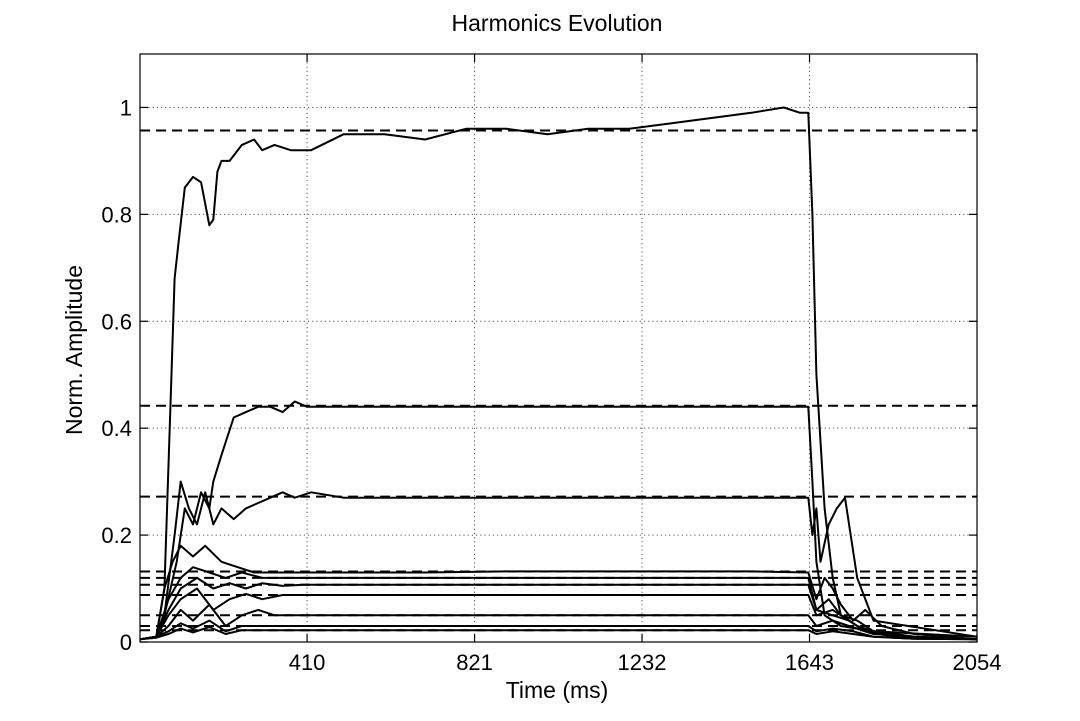 The image size is (1080, 721). I want to click on y-tick-label: 0.2, so click(116, 535).